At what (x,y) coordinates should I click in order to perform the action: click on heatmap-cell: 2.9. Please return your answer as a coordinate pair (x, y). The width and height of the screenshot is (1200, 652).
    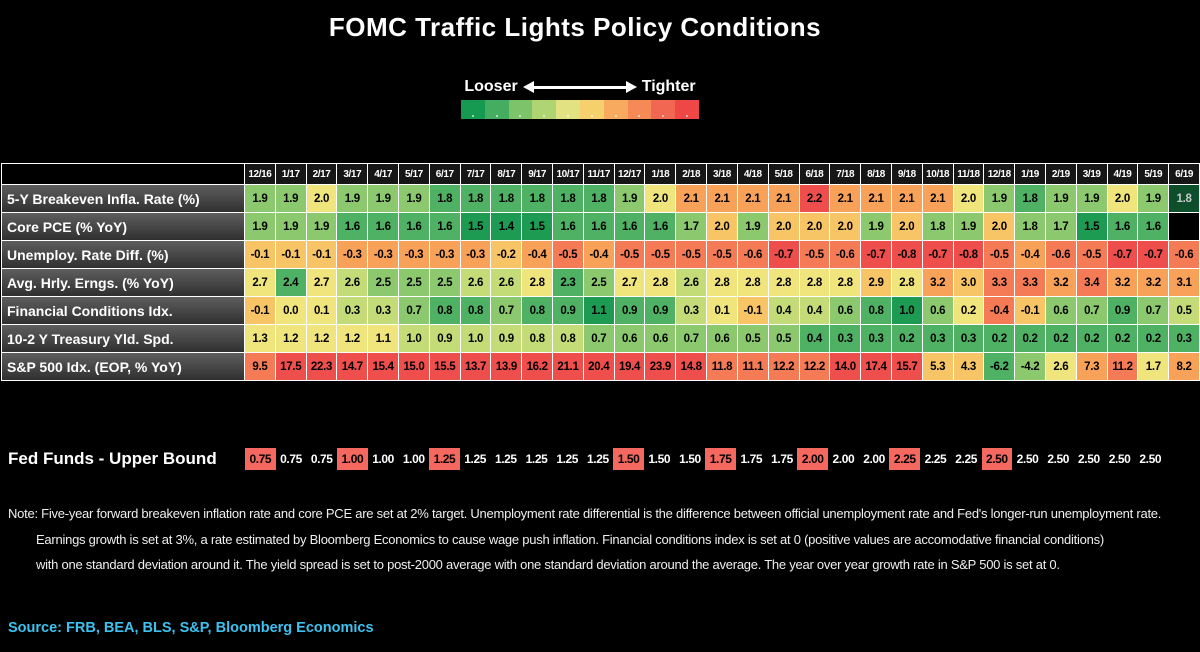
    Looking at the image, I should click on (876, 282).